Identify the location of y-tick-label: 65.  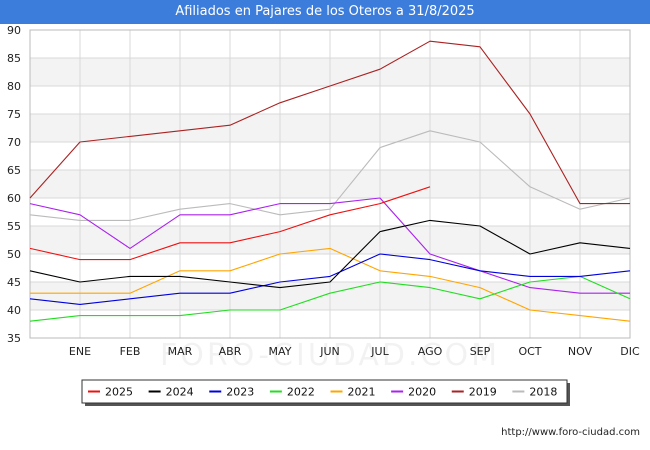
(14, 170).